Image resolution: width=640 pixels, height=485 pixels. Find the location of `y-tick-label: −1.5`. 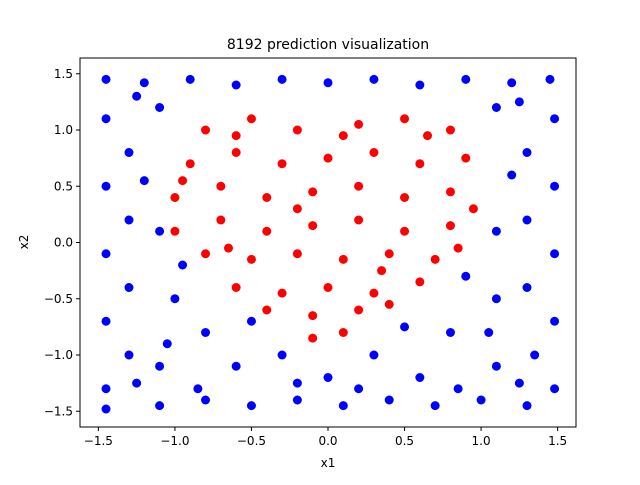

y-tick-label: −1.5 is located at coordinates (58, 411).